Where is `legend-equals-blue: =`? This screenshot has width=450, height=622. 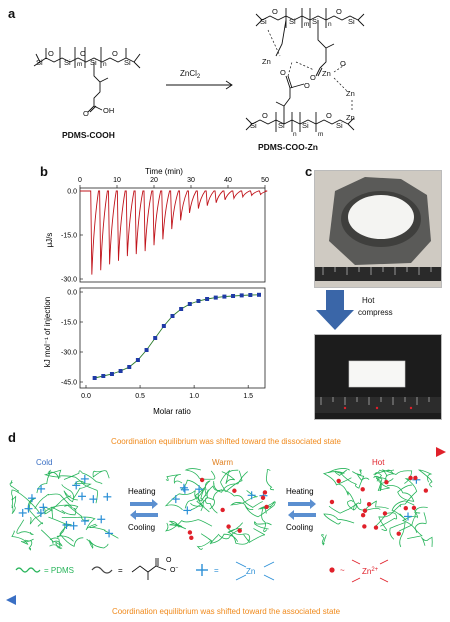 legend-equals-blue: = is located at coordinates (216, 570).